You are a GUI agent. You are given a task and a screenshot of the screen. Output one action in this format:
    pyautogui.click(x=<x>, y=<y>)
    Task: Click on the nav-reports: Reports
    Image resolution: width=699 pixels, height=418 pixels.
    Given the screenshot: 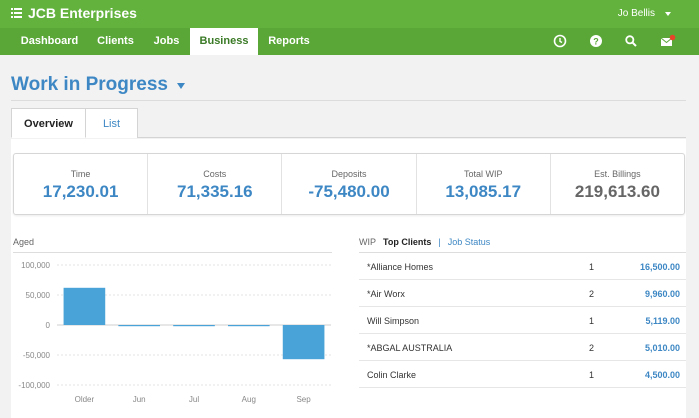 What is the action you would take?
    pyautogui.click(x=289, y=41)
    